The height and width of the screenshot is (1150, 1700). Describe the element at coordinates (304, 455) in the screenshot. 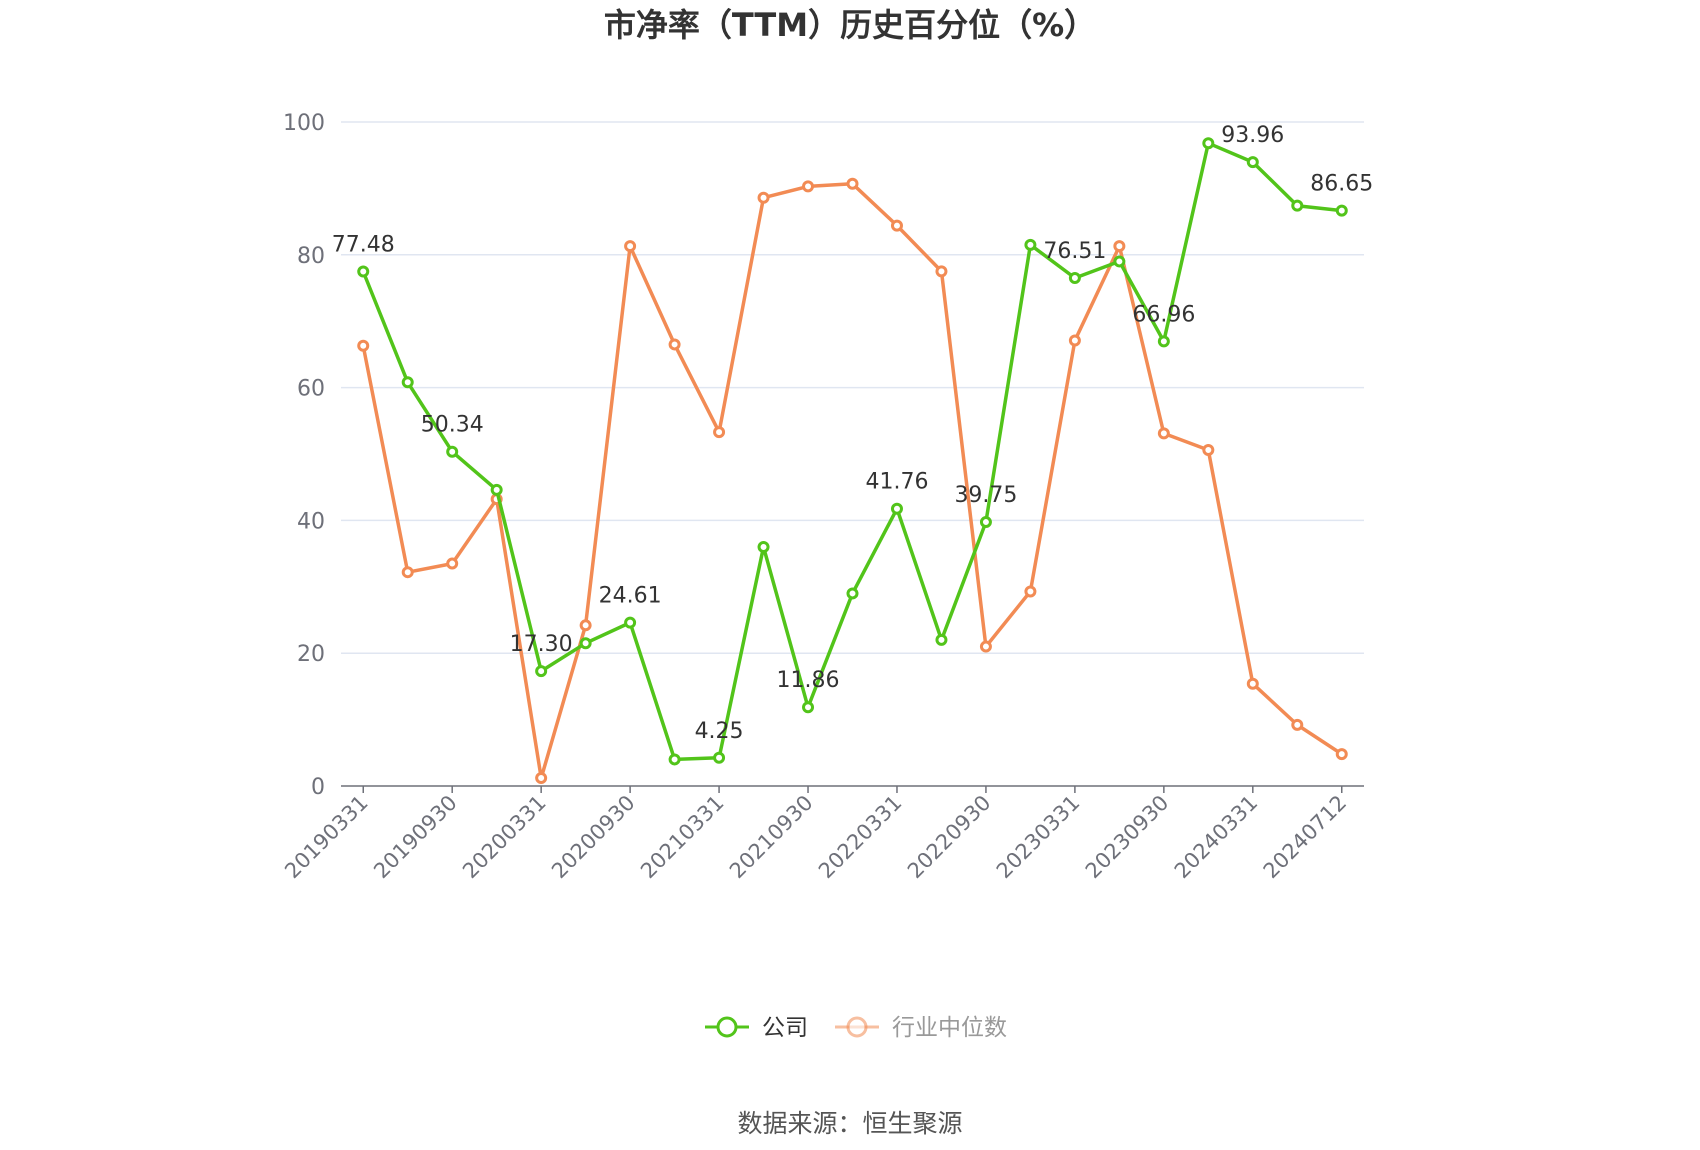

I see `y-axis: 0 20 40 60 80 100` at that location.